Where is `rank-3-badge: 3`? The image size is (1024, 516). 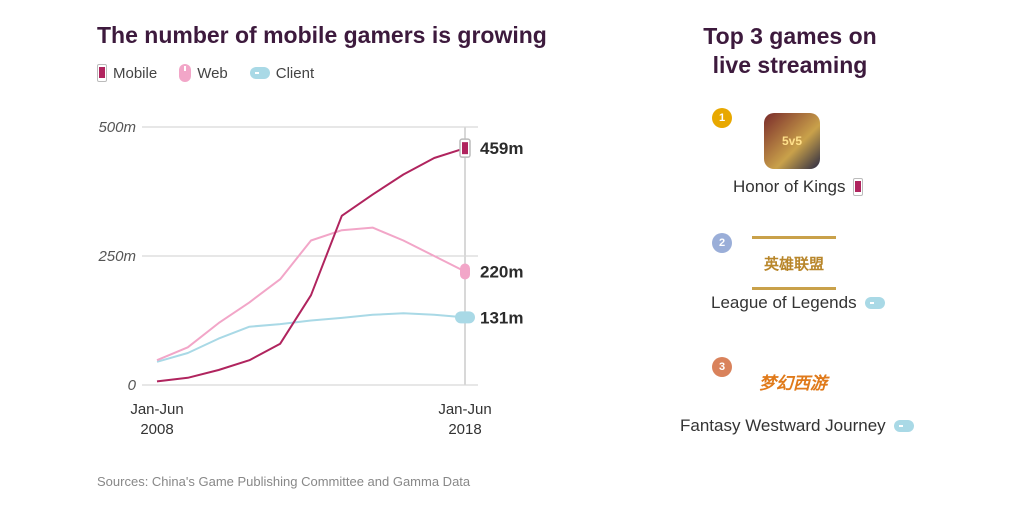 rank-3-badge: 3 is located at coordinates (722, 367).